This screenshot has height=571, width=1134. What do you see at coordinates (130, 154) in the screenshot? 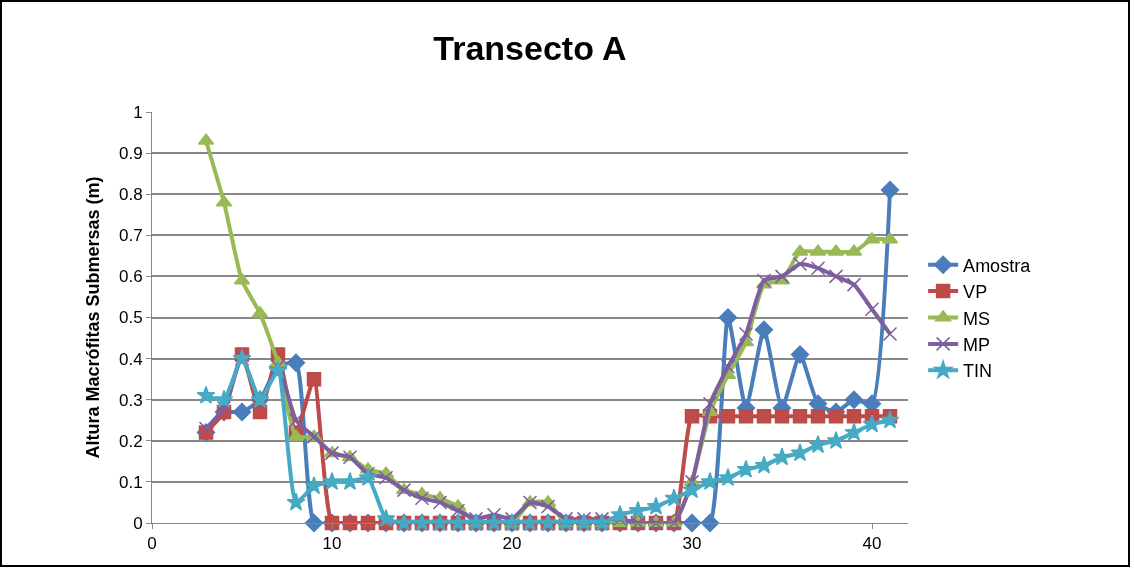
I see `y-tick-label: 0.9` at bounding box center [130, 154].